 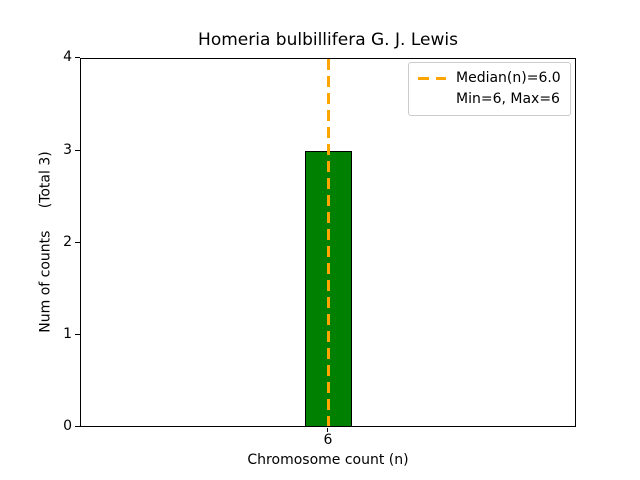 What do you see at coordinates (67, 57) in the screenshot?
I see `y-tick-label-4: 4` at bounding box center [67, 57].